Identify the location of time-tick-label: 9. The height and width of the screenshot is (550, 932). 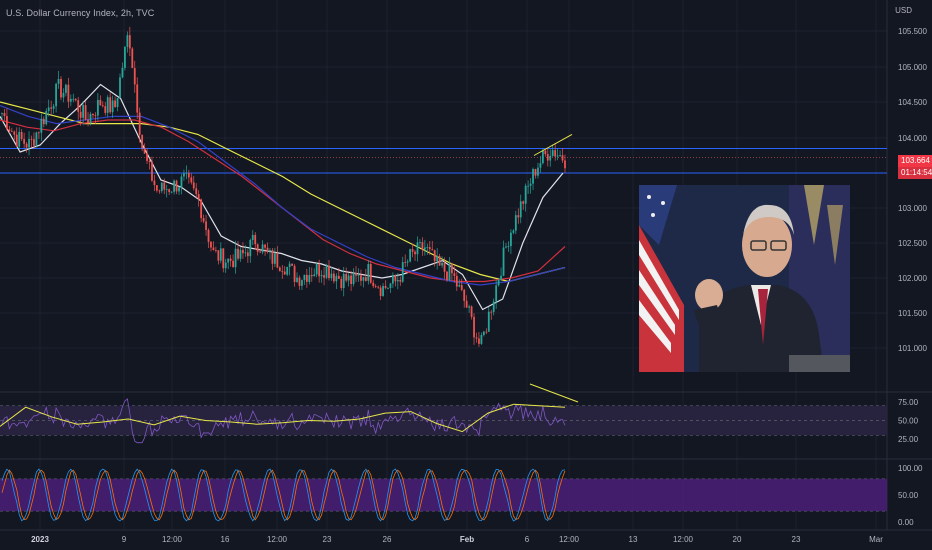
(124, 539).